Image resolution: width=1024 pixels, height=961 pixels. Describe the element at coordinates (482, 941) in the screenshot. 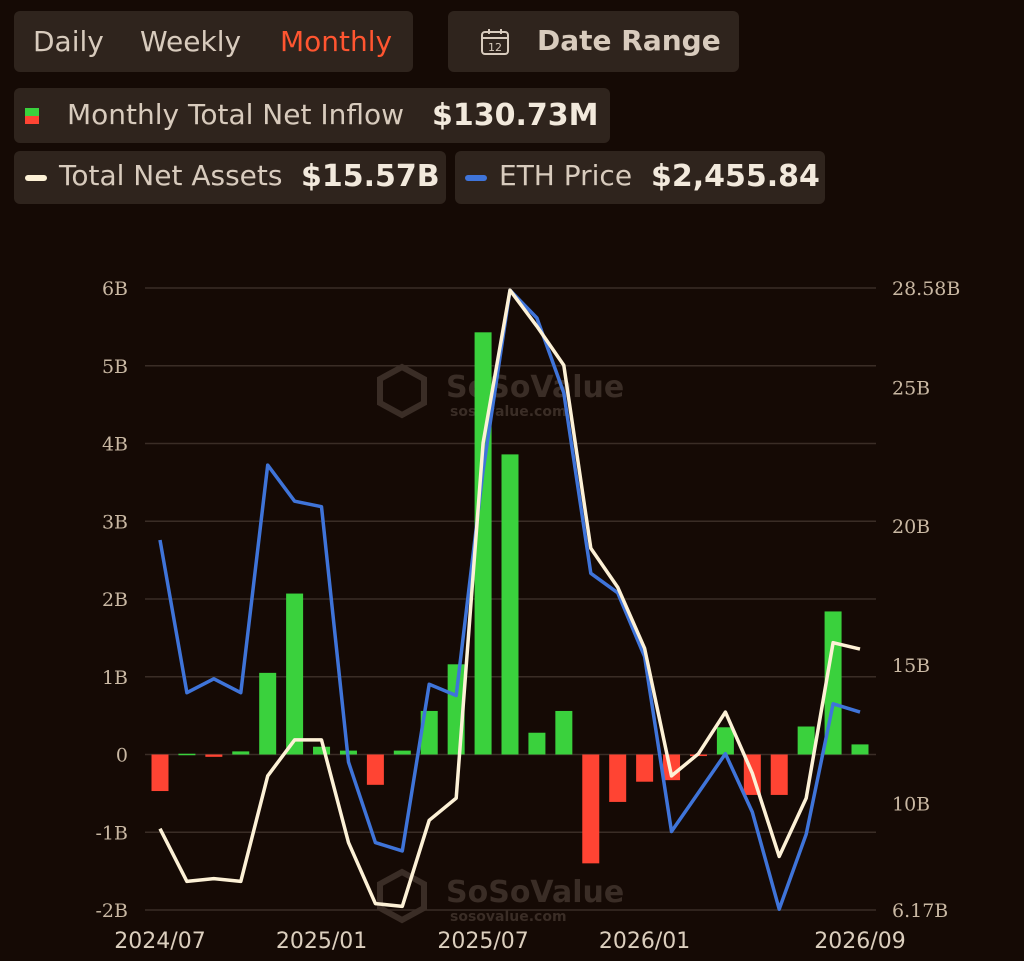

I see `x-tick-label: 2025/07` at that location.